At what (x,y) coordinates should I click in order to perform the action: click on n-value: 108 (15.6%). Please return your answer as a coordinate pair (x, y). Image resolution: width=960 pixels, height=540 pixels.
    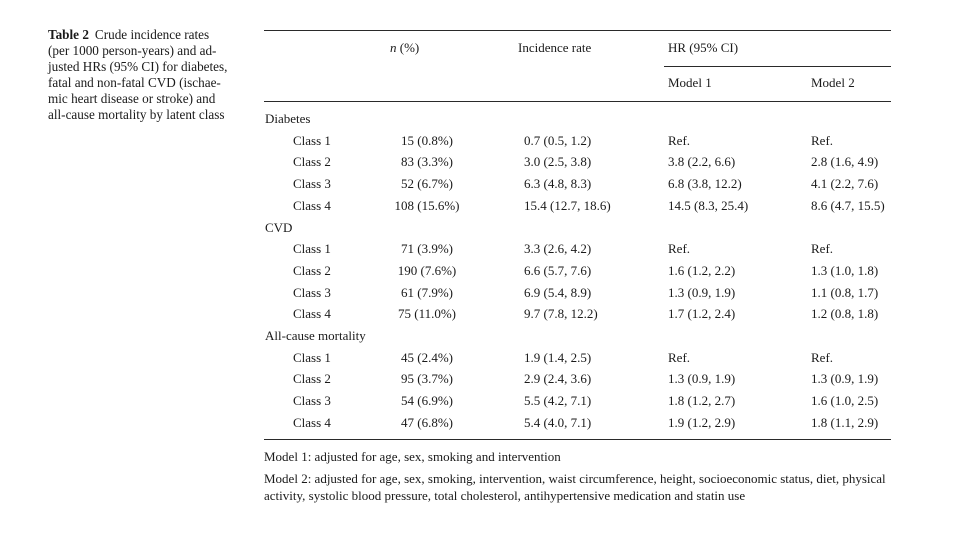
    Looking at the image, I should click on (427, 205).